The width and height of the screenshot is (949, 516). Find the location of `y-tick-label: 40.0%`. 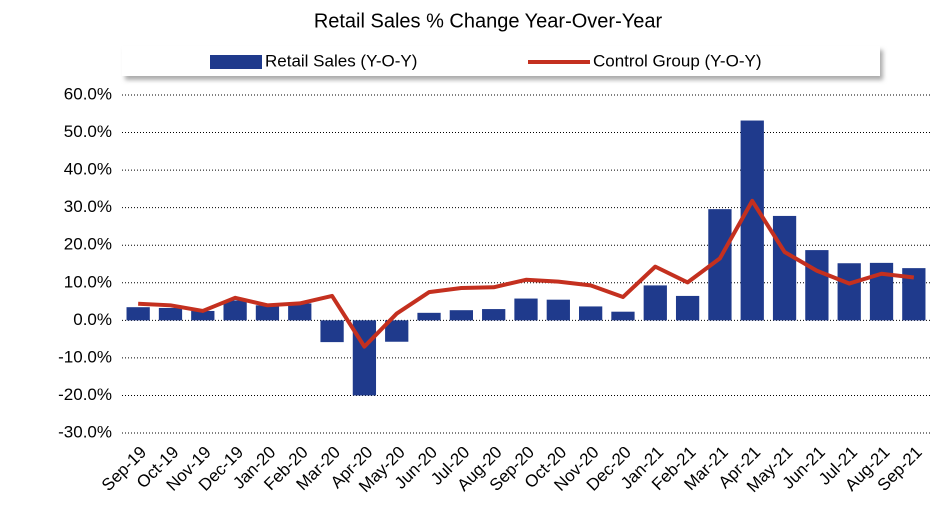

y-tick-label: 40.0% is located at coordinates (88, 169).